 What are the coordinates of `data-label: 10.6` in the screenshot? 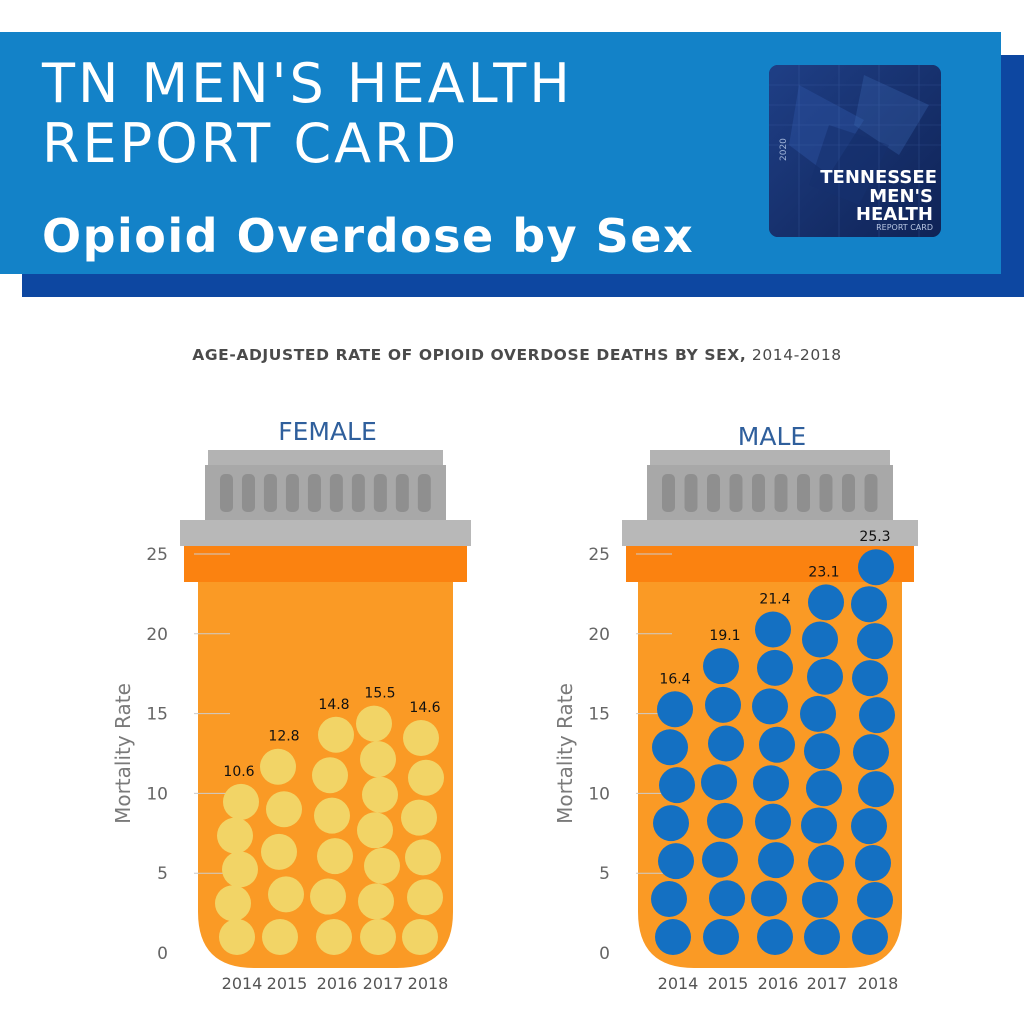 It's located at (238, 772).